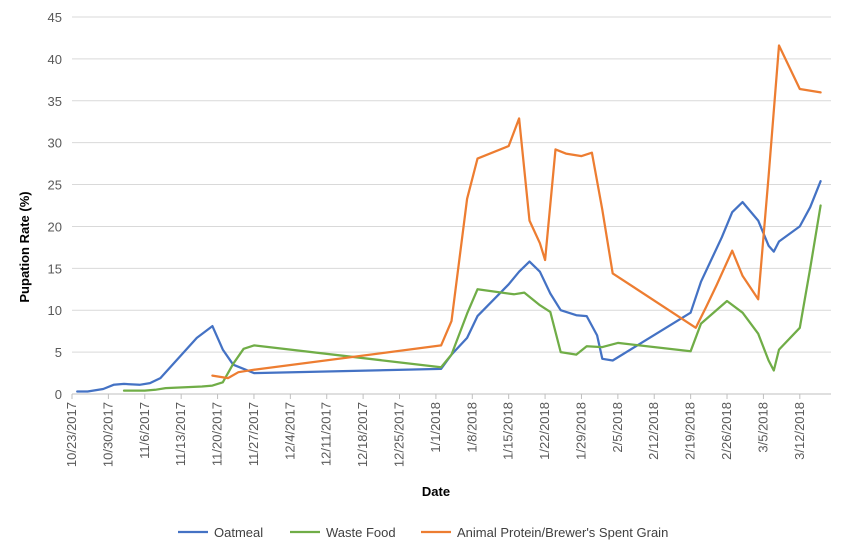 The width and height of the screenshot is (850, 556). Describe the element at coordinates (289, 431) in the screenshot. I see `x-tick-label: 12/4/2017` at that location.